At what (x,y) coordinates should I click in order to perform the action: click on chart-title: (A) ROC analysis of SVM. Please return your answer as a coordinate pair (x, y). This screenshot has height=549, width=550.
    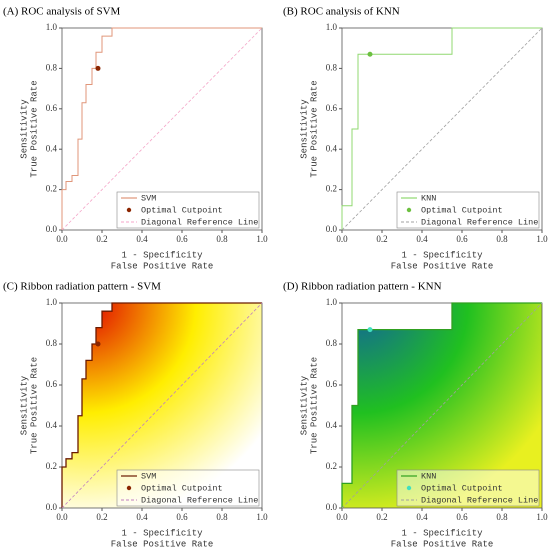
    Looking at the image, I should click on (62, 12).